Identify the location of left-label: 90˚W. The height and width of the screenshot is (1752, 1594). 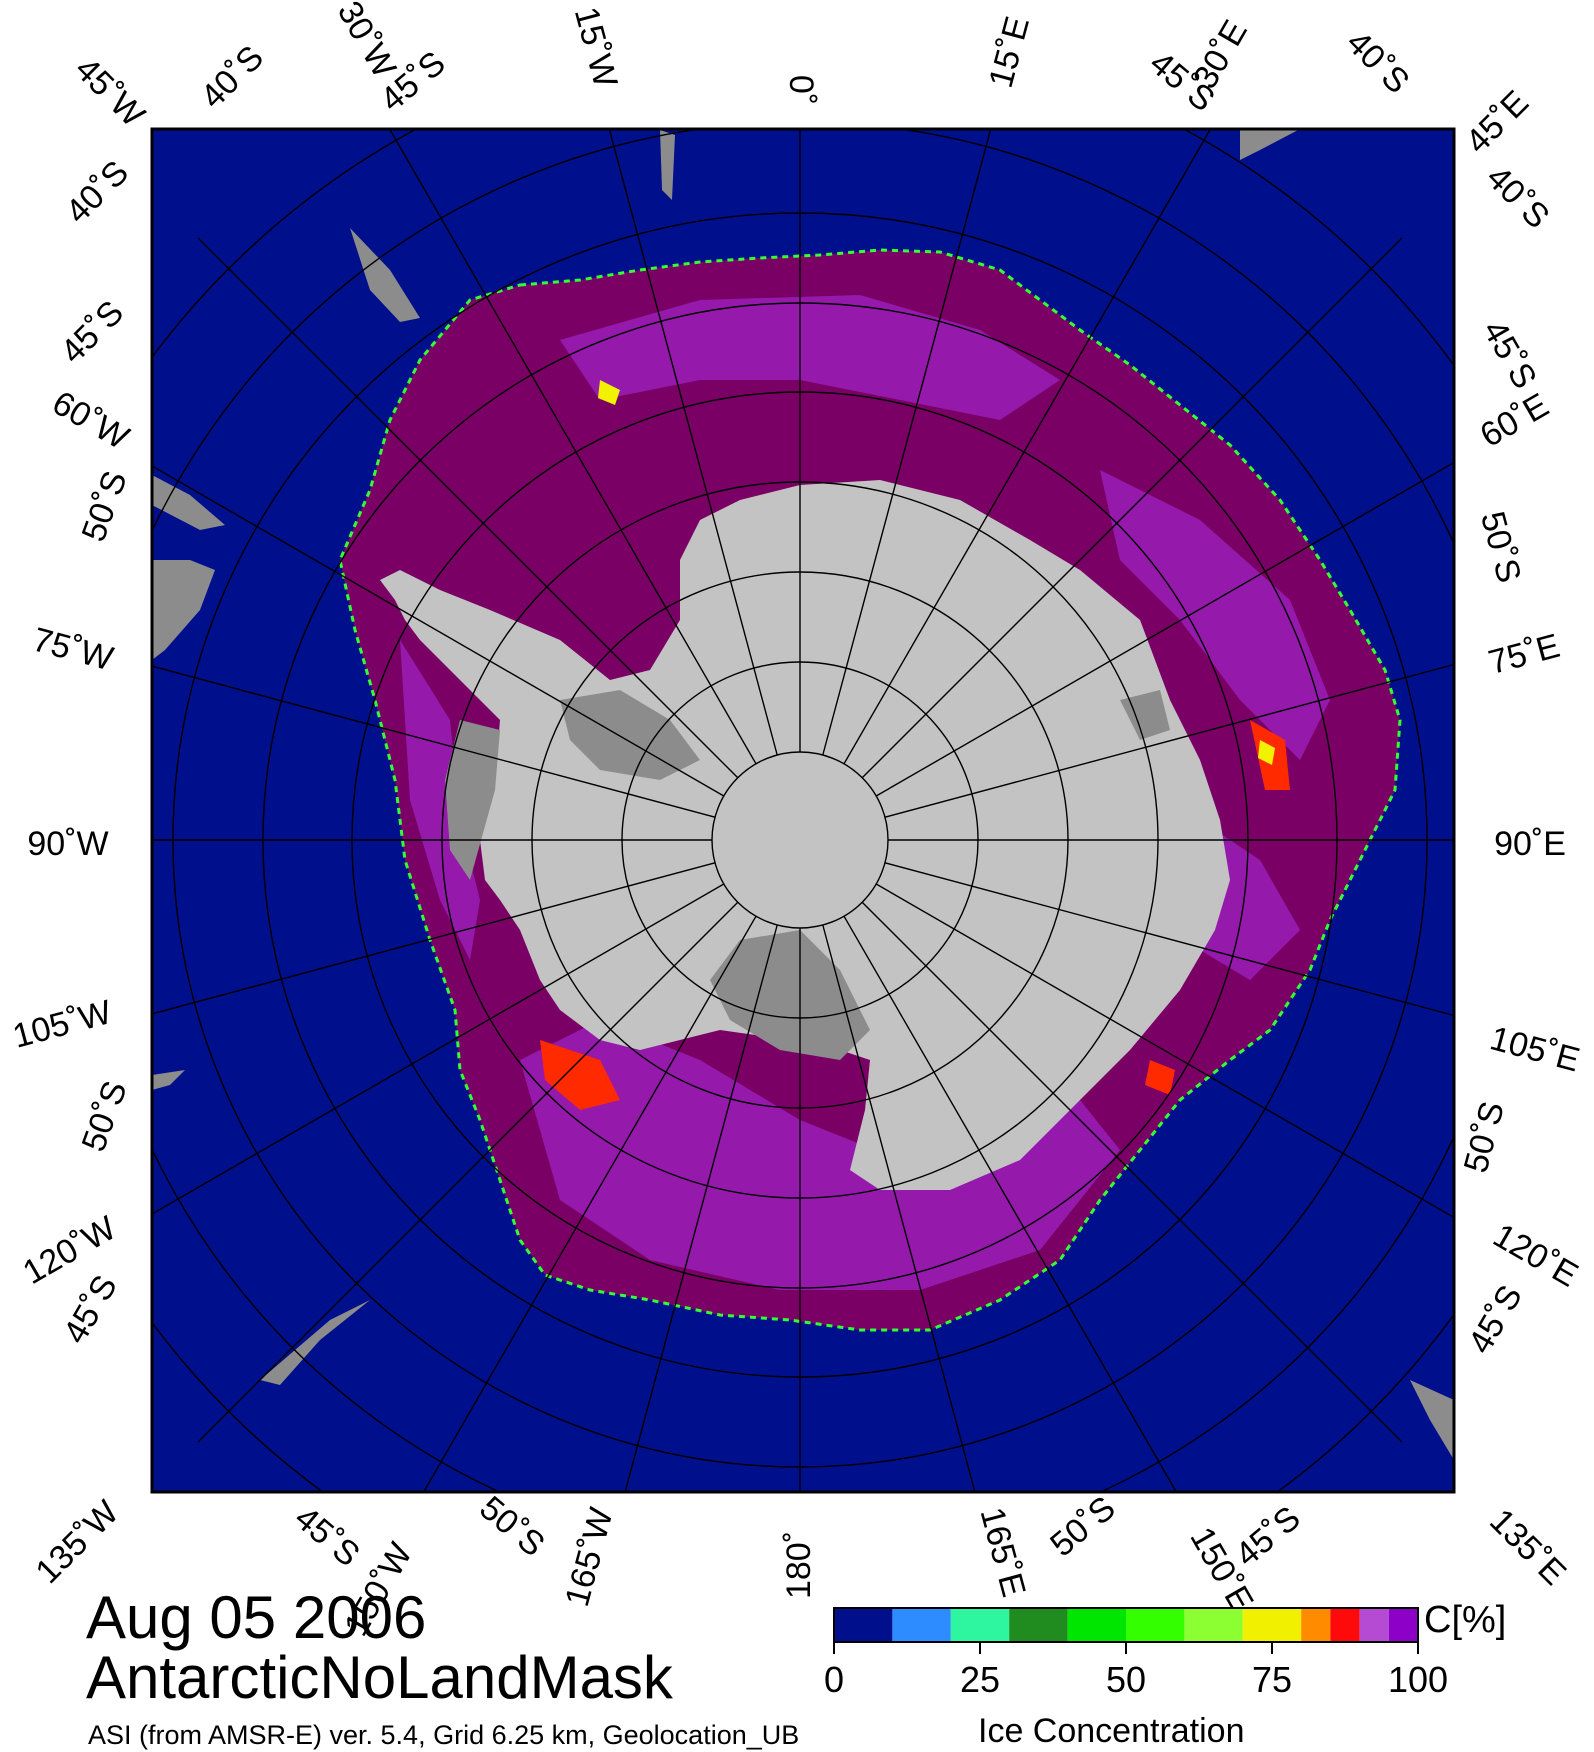
(67, 844).